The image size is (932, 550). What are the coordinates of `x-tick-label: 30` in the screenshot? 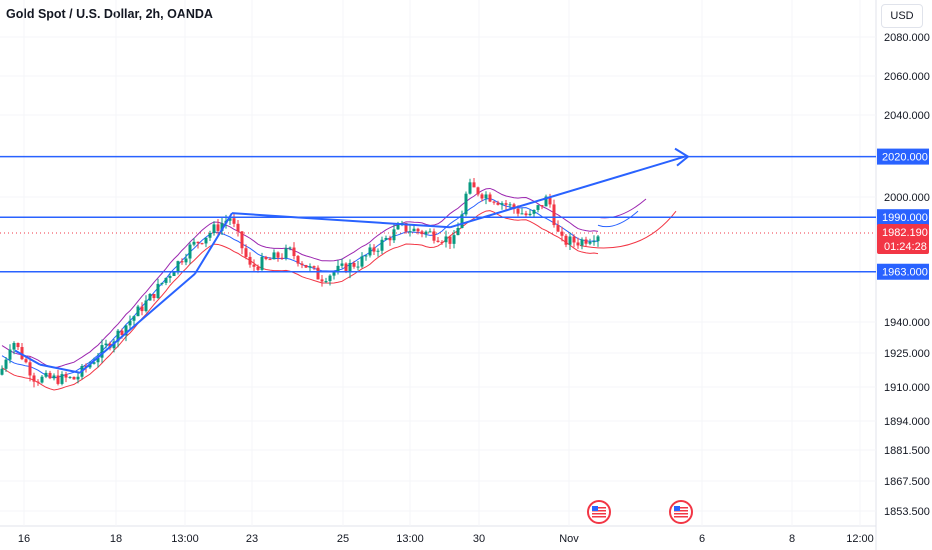 It's located at (479, 539).